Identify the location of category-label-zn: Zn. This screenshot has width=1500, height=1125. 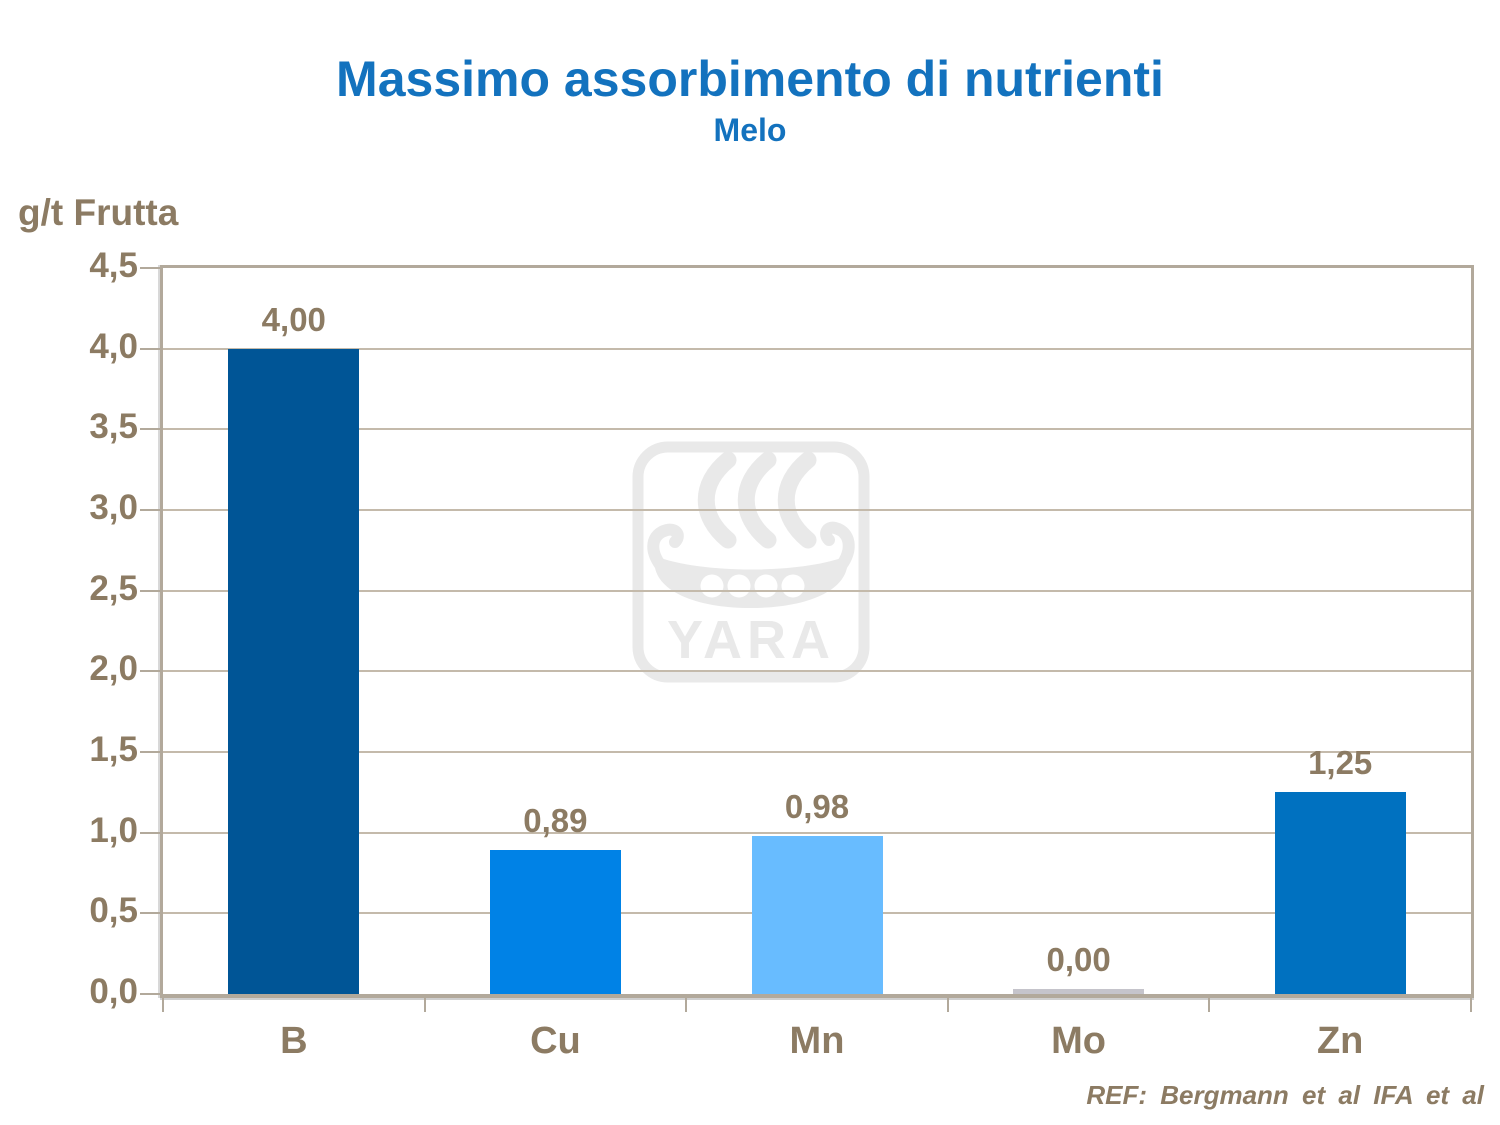
(1340, 1041).